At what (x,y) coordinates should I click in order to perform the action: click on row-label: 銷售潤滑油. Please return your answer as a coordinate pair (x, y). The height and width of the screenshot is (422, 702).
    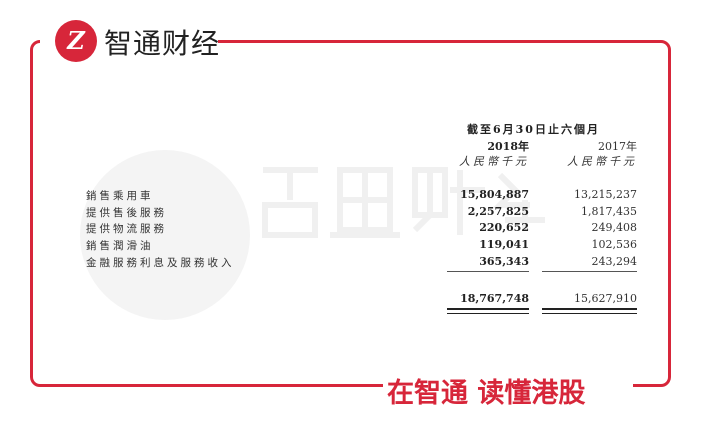
    Looking at the image, I should click on (120, 246).